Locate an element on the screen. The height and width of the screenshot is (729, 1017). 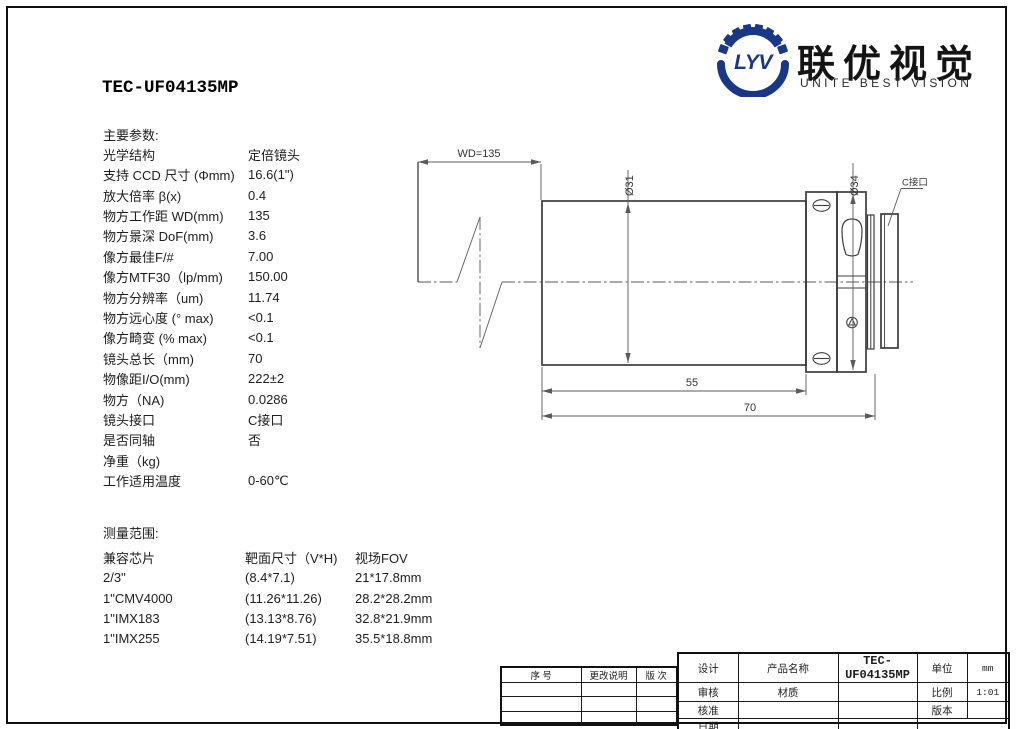
c-mount-flange is located at coordinates (889, 281).